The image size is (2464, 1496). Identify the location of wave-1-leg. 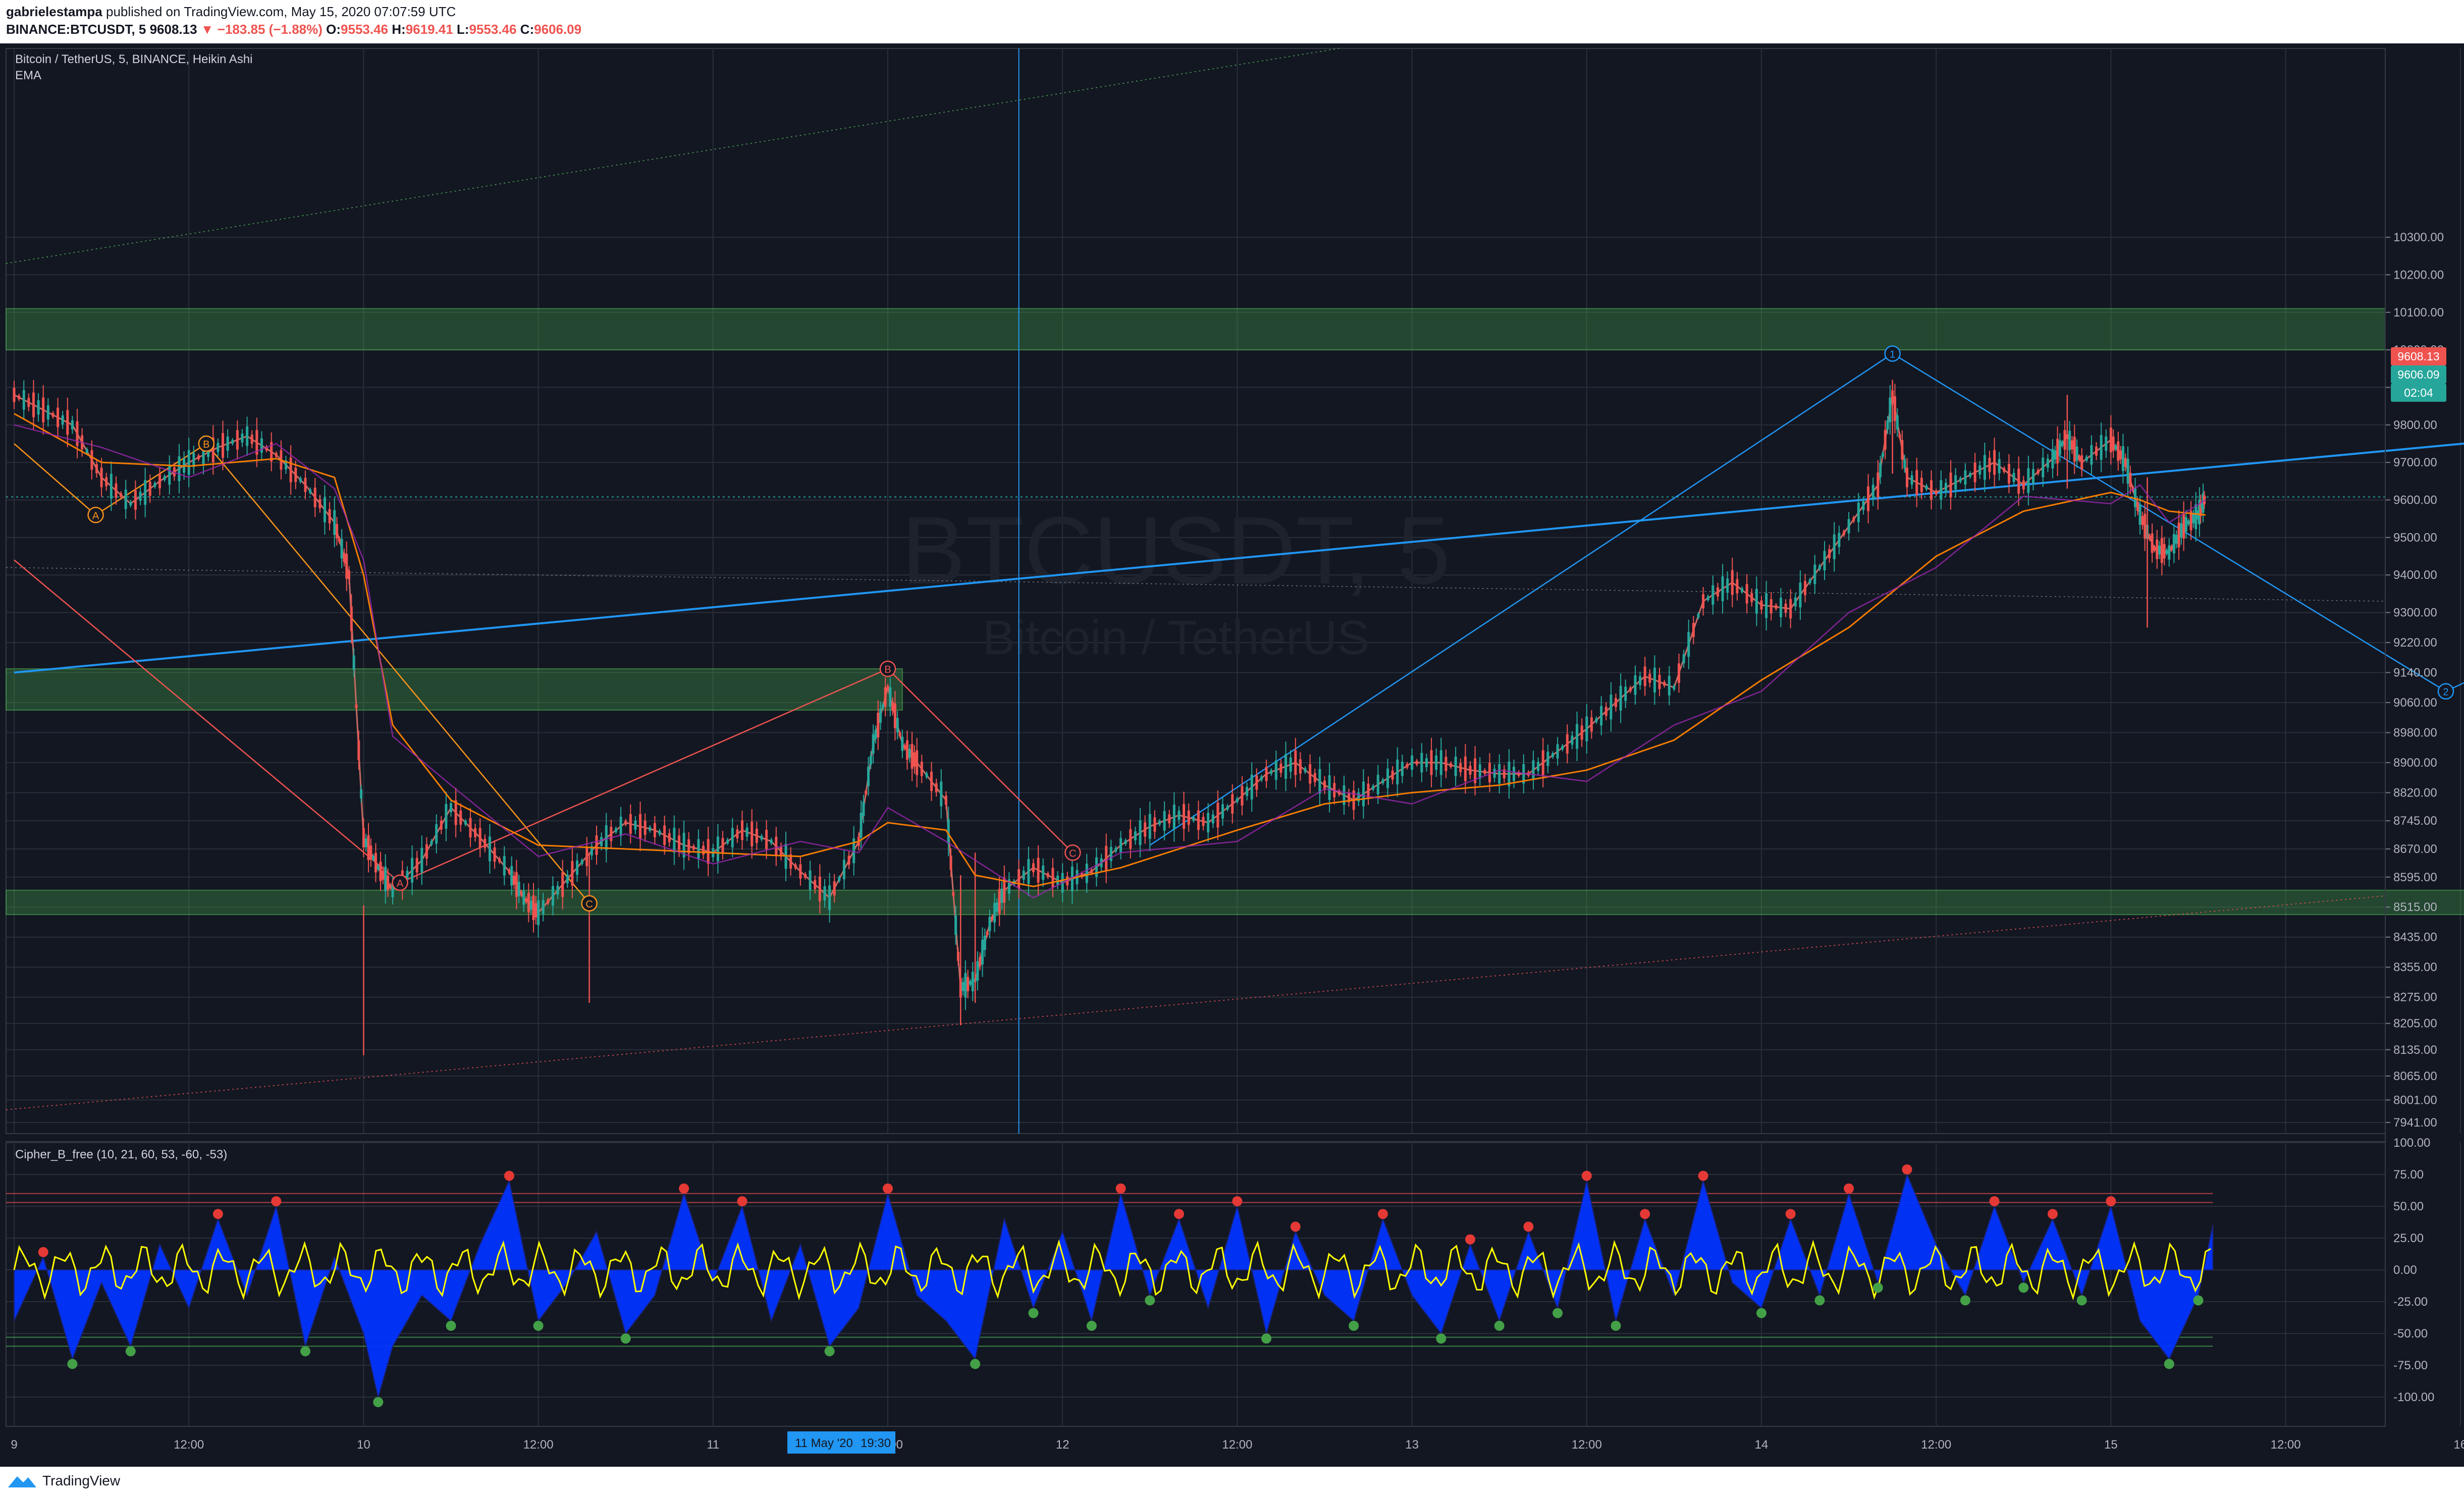
(1521, 599).